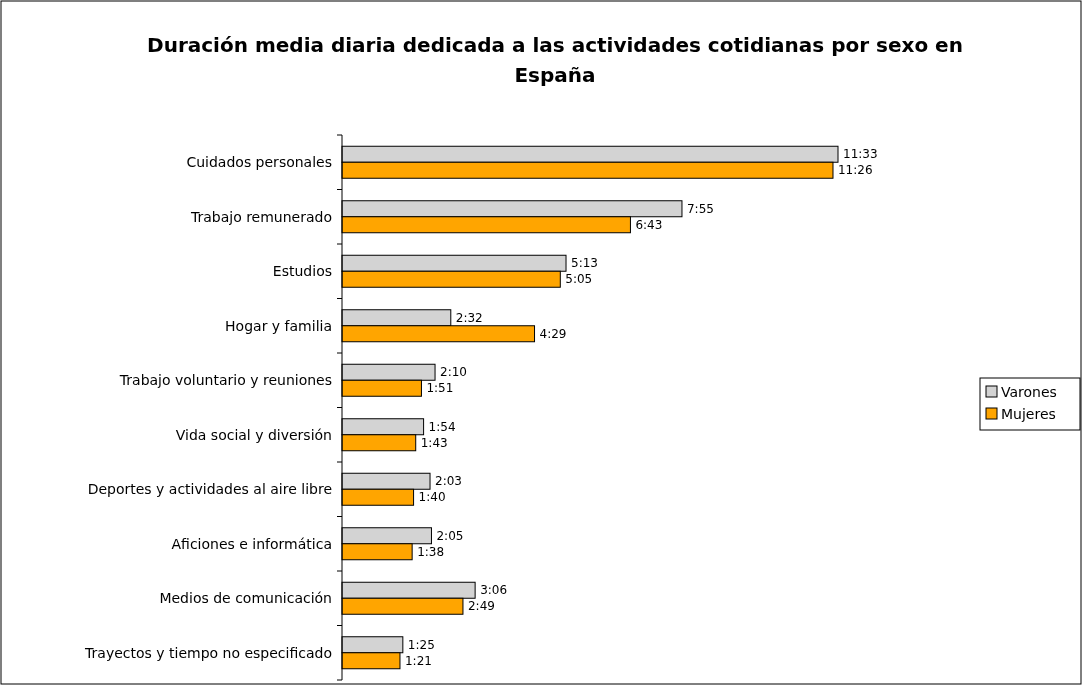  I want to click on data-label: 1:21, so click(418, 660).